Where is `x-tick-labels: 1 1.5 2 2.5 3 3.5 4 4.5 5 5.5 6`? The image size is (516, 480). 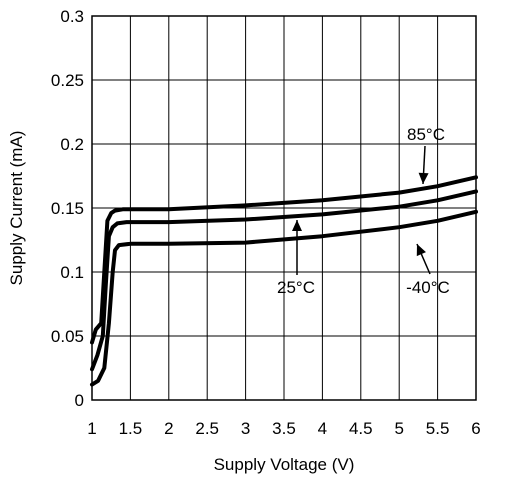 x-tick-labels: 1 1.5 2 2.5 3 3.5 4 4.5 5 5.5 6 is located at coordinates (283, 428).